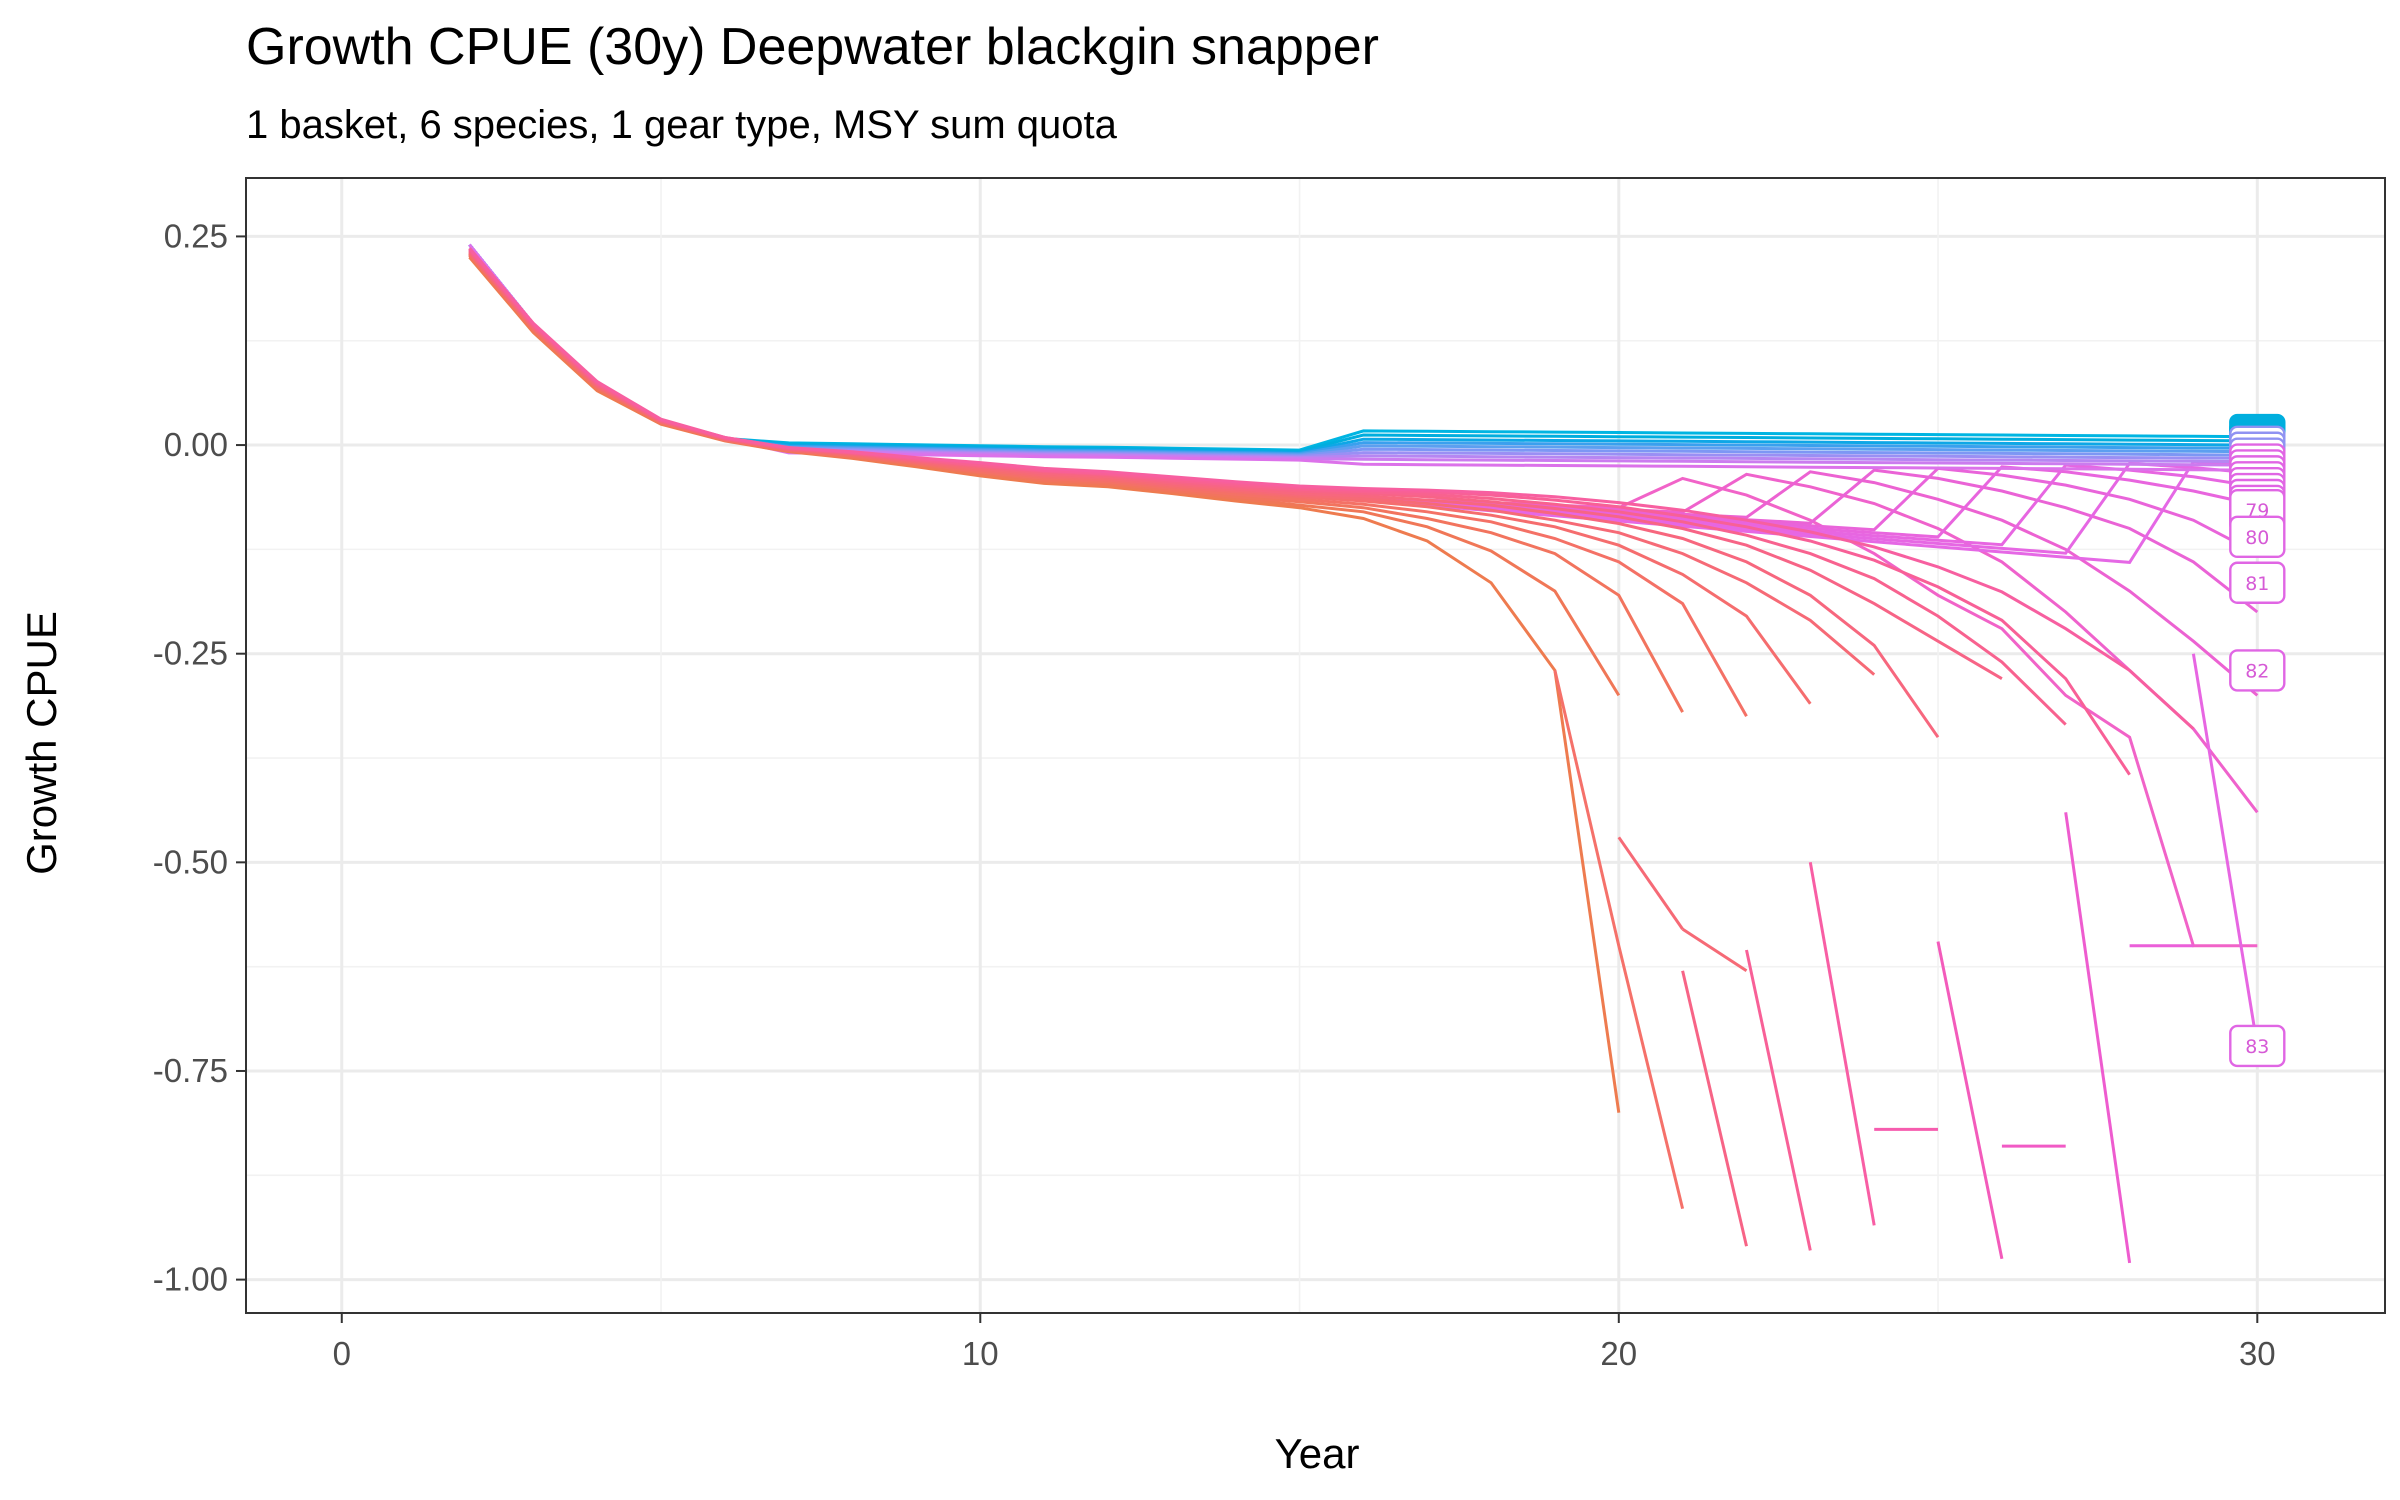 The height and width of the screenshot is (1500, 2400). I want to click on y-tick-label: 0.00, so click(196, 444).